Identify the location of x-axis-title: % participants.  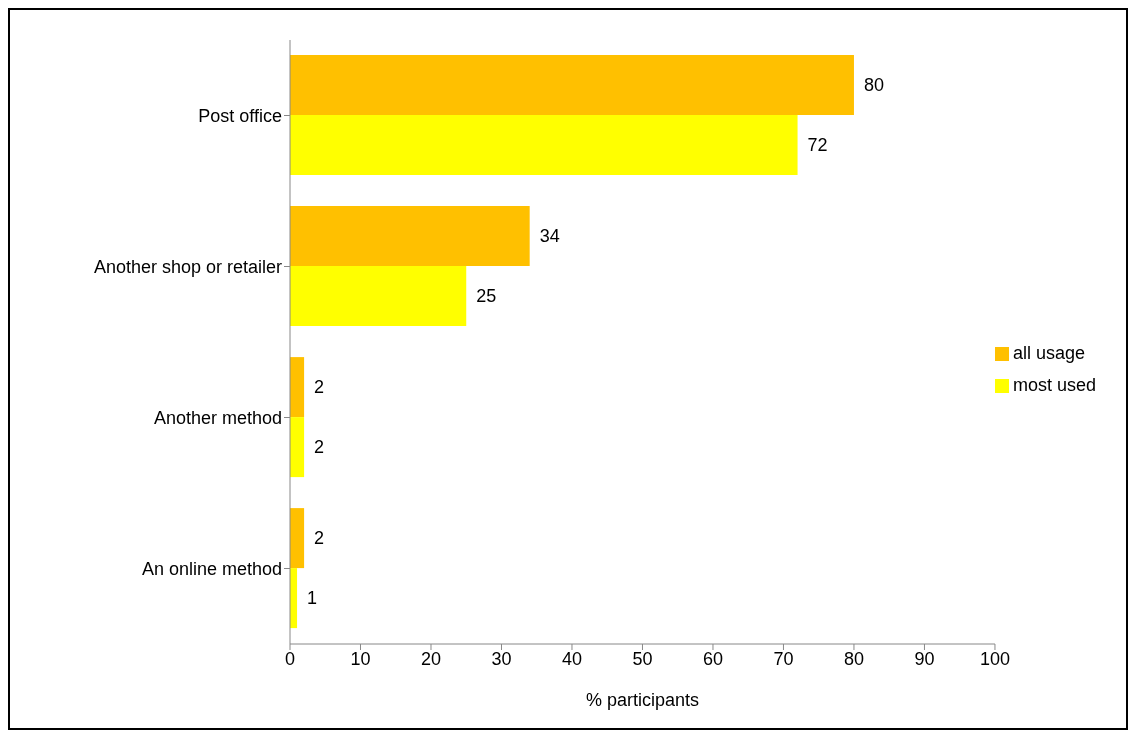
(642, 700).